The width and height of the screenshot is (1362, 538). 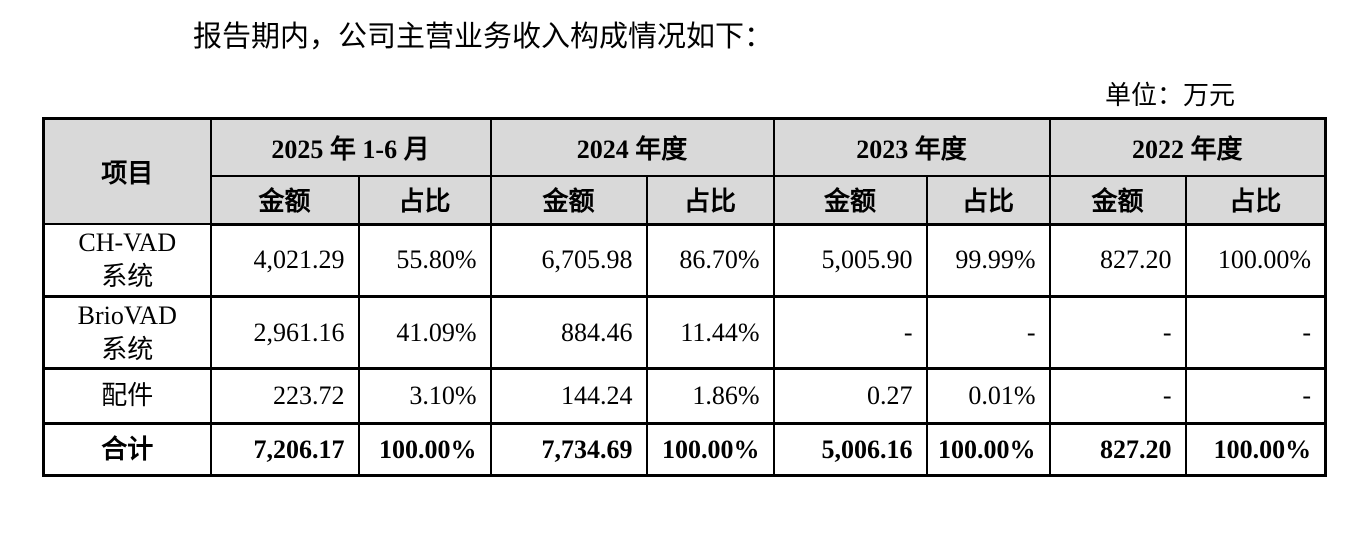 I want to click on subheader-2023-amount: 金额, so click(x=850, y=200).